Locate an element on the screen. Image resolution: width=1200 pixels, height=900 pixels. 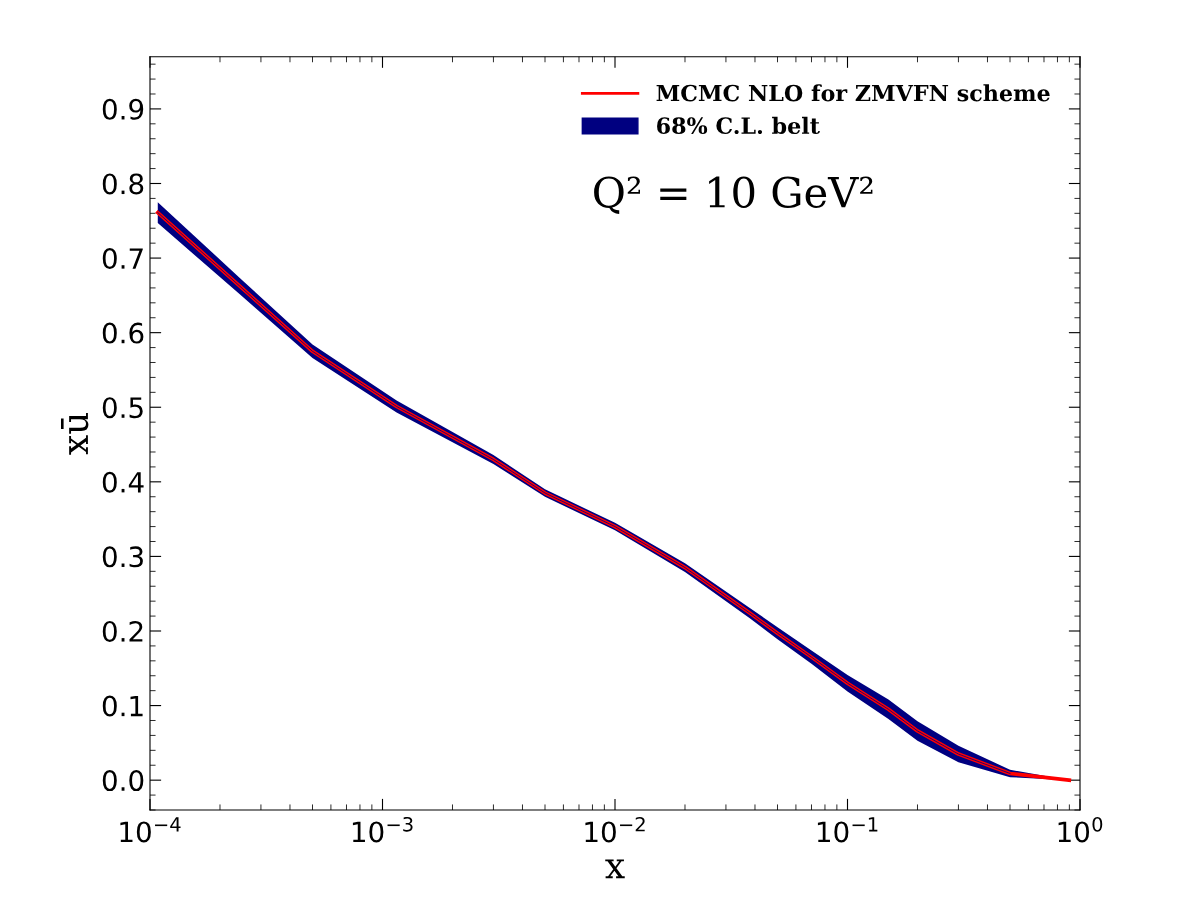
y-tick-label: 0.2 is located at coordinates (122, 631).